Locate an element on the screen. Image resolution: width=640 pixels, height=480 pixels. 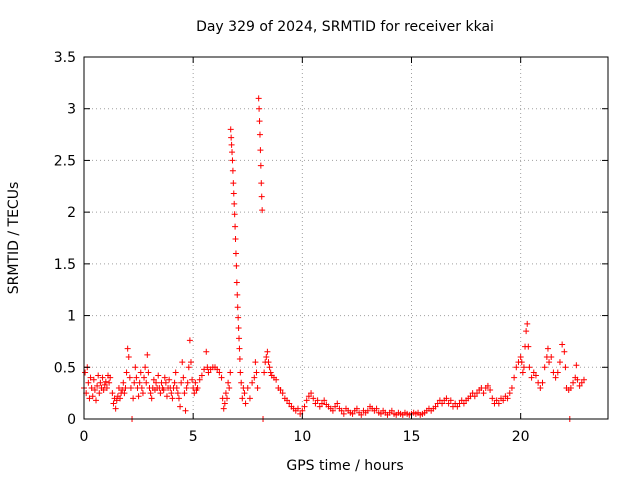
y-tick-label: 3 is located at coordinates (71, 110).